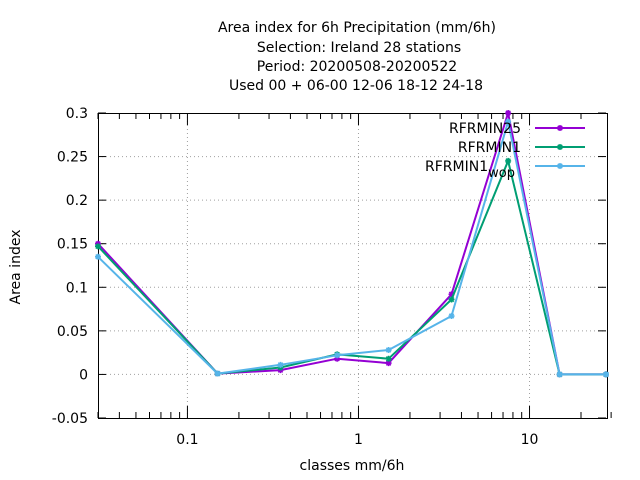  I want to click on y-tick-label: -0.05, so click(70, 419).